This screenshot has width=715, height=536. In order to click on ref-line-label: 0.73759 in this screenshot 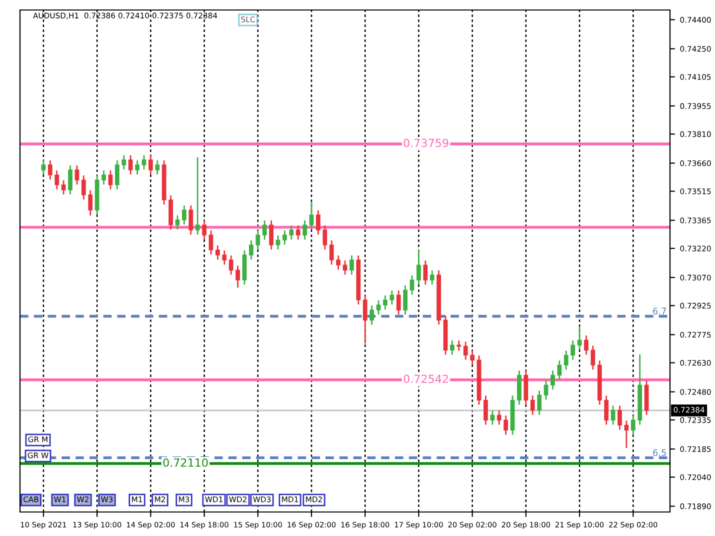, I will do `click(426, 143)`.